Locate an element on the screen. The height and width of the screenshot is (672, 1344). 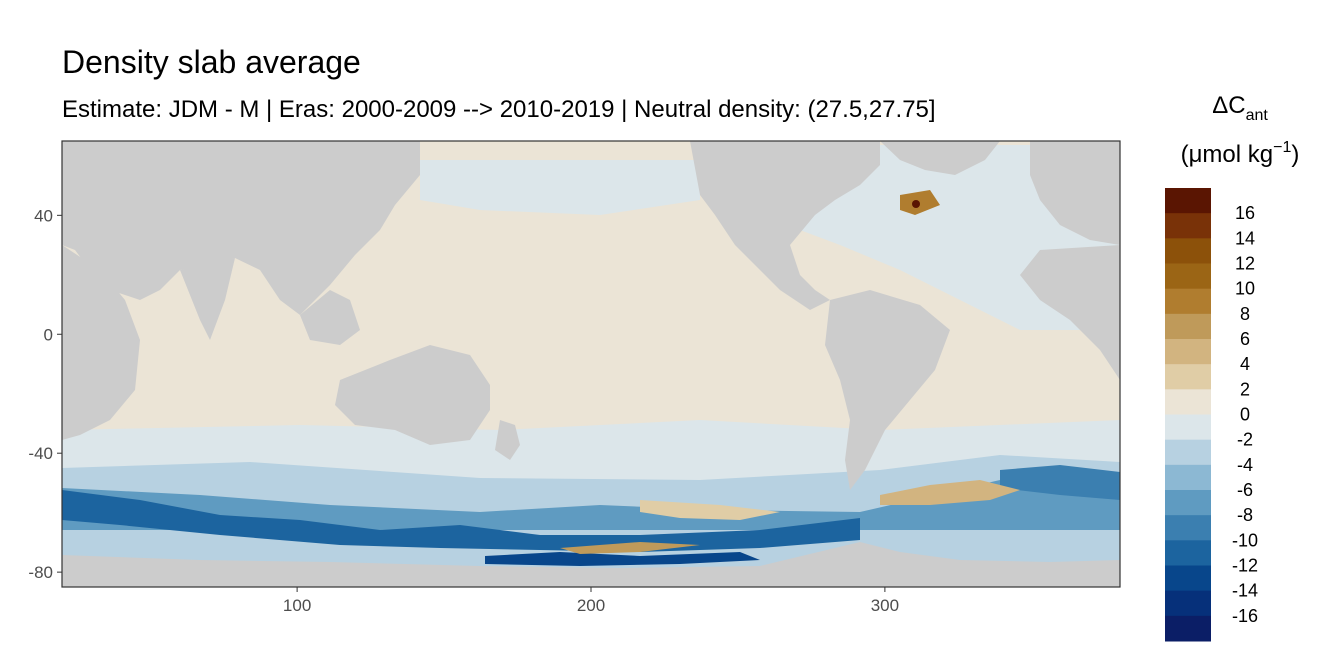
legend-labels: 16 14 12 10 8 6 4 2 0 -2 -4 -6 -8 -10 -12 -14 -16 is located at coordinates (1245, 414).